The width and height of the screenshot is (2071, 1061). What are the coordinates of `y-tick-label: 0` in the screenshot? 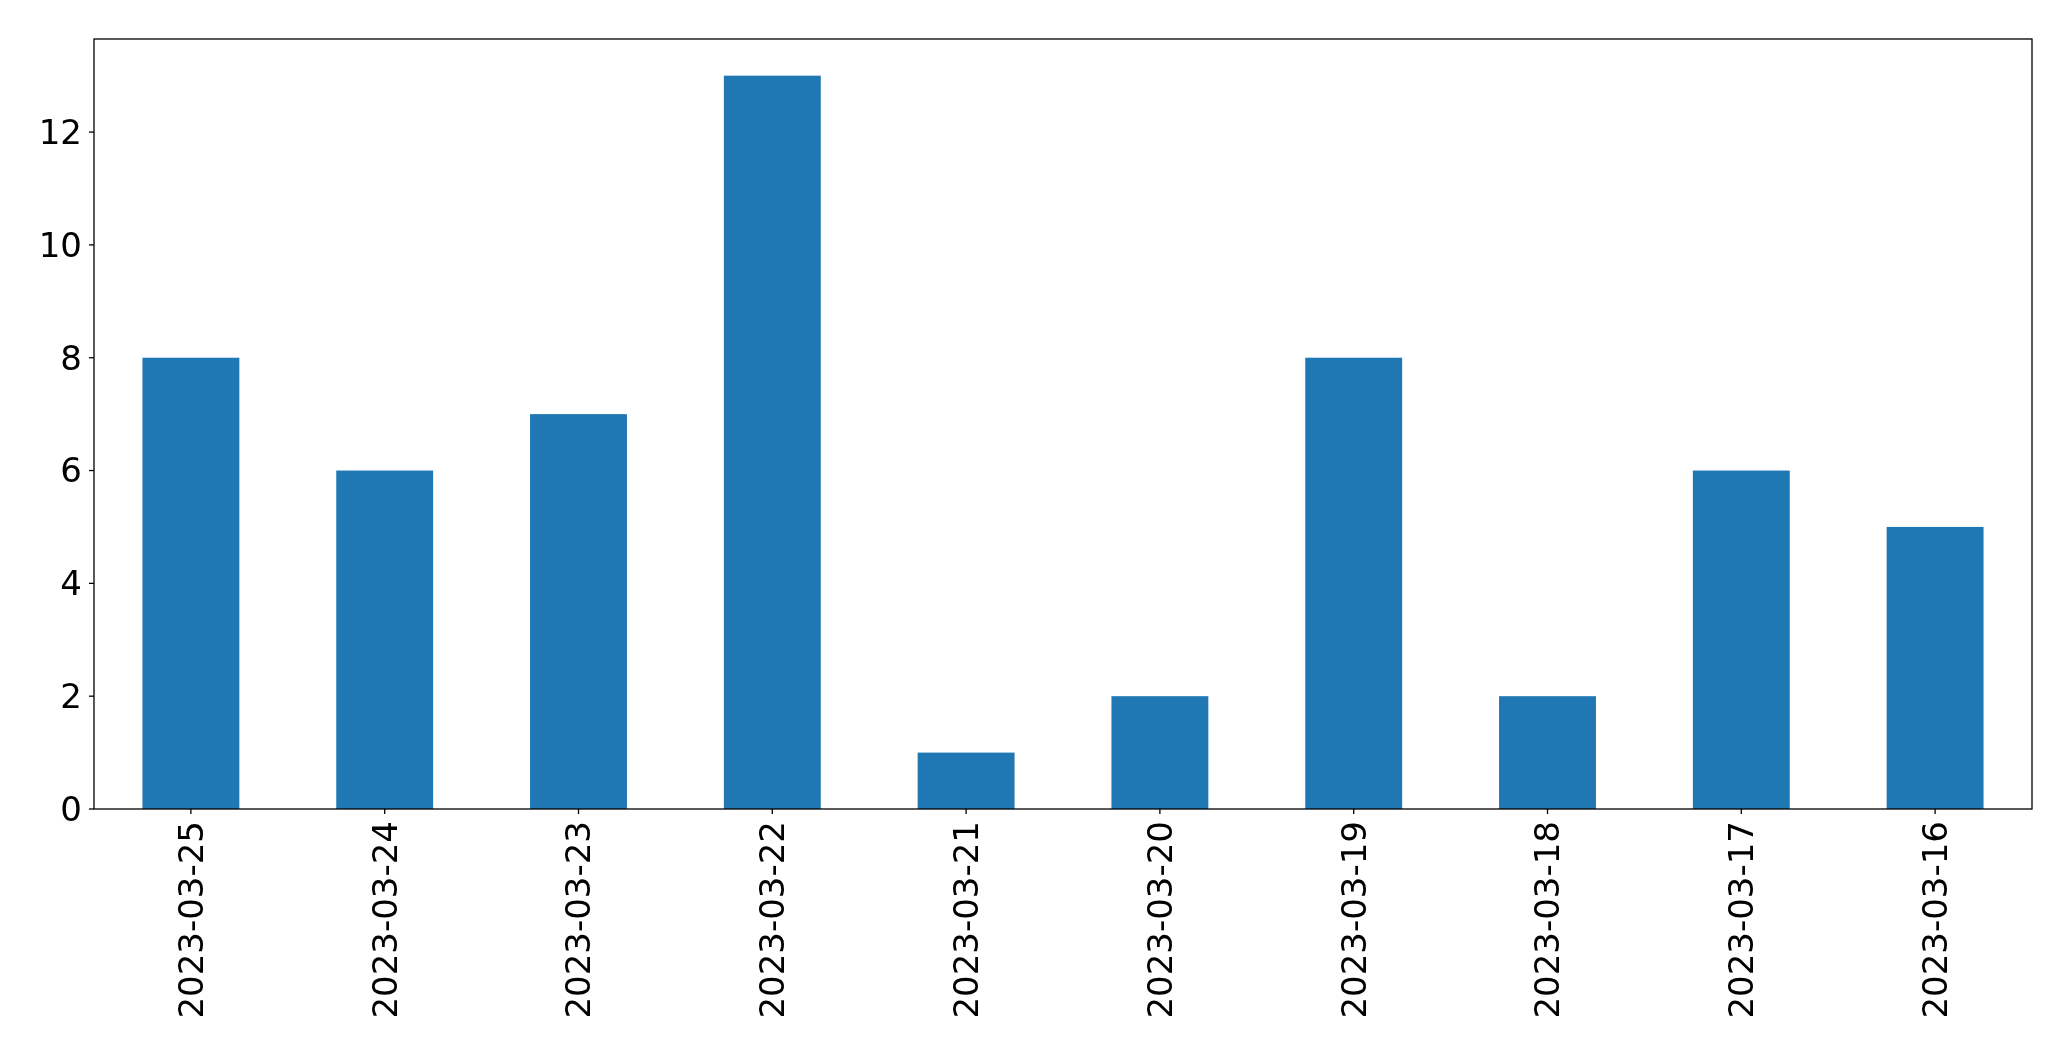 It's located at (71, 808).